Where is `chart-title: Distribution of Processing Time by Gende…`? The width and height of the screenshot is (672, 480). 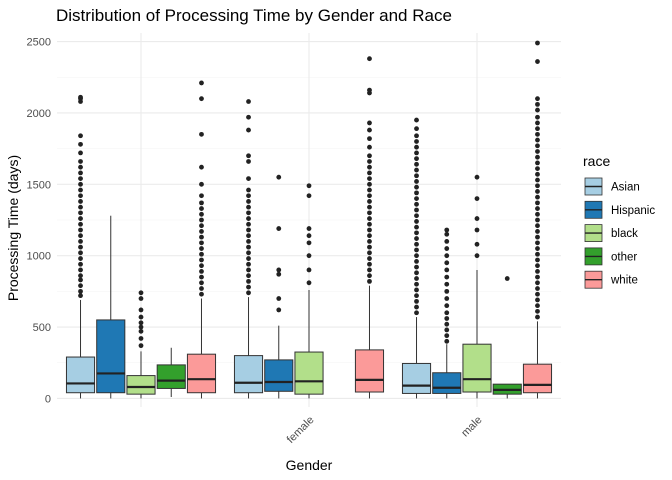 chart-title: Distribution of Processing Time by Gende… is located at coordinates (254, 15).